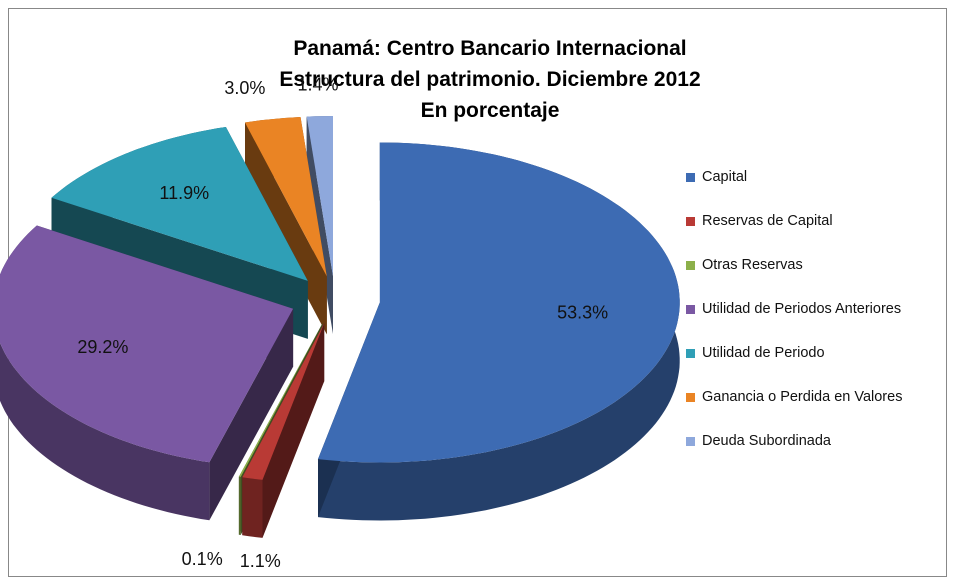  What do you see at coordinates (801, 410) in the screenshot?
I see `legend-item: Ganancia o Perdida en Valores` at bounding box center [801, 410].